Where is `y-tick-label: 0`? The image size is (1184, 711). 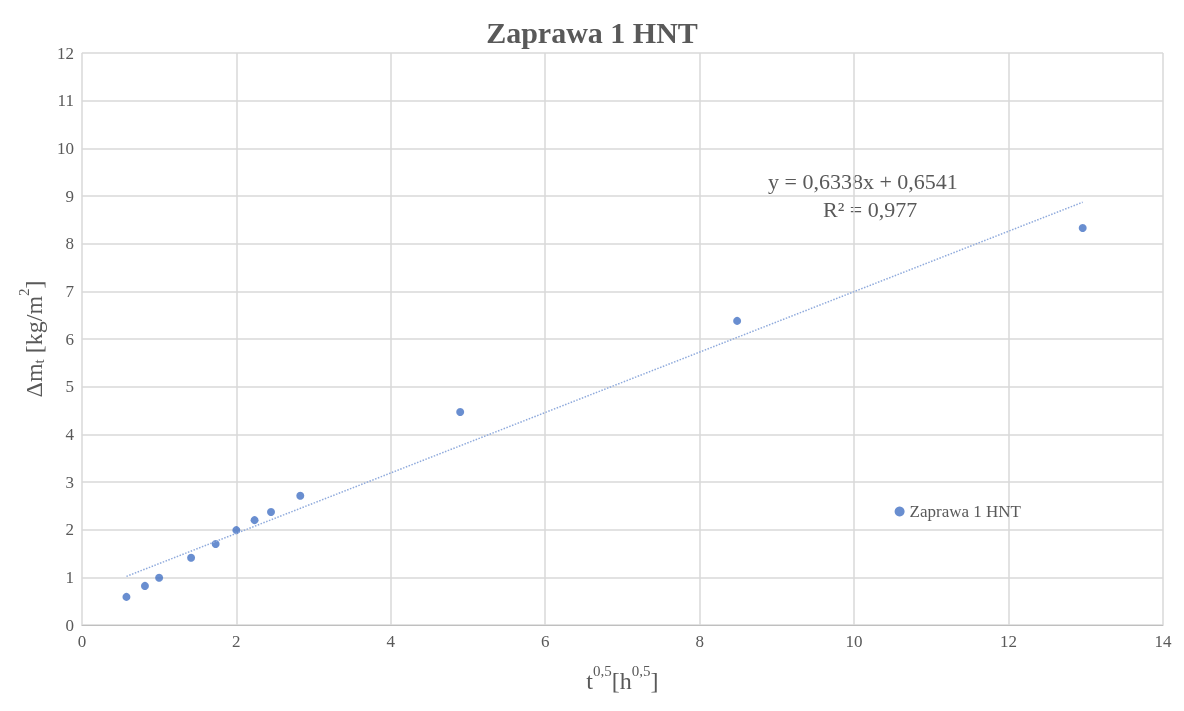
y-tick-label: 0 is located at coordinates (69, 625).